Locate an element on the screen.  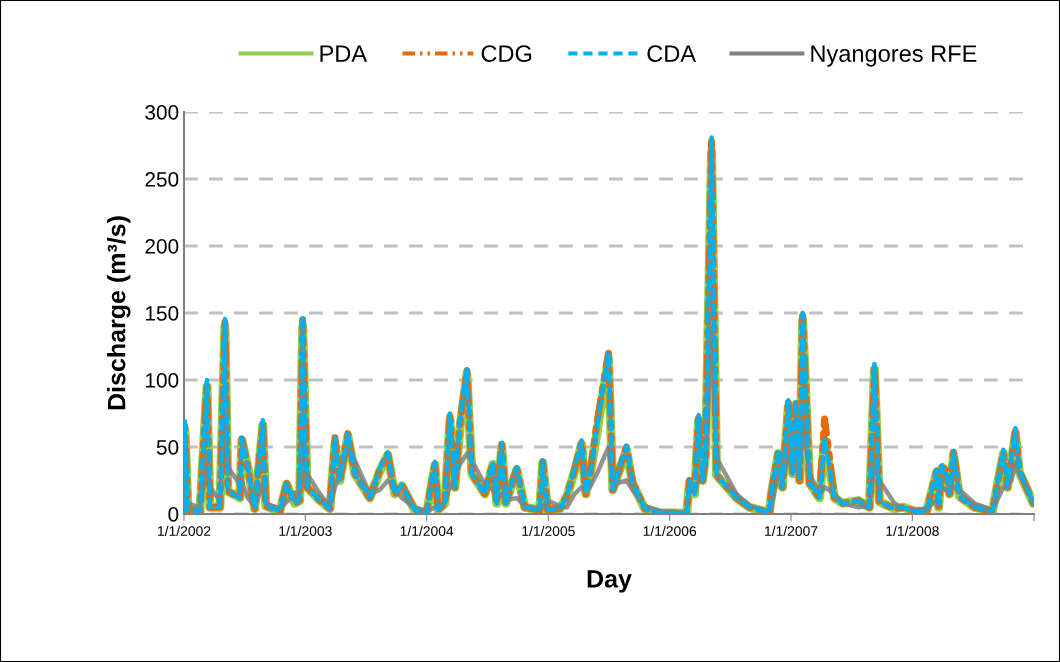
x-tick-label: 1/1/2004 is located at coordinates (427, 531).